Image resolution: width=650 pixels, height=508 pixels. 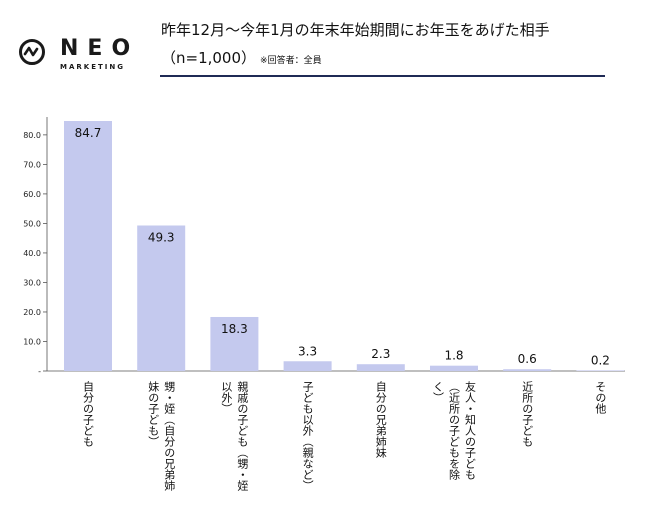 What do you see at coordinates (32, 194) in the screenshot?
I see `y-tick-label: 60.0` at bounding box center [32, 194].